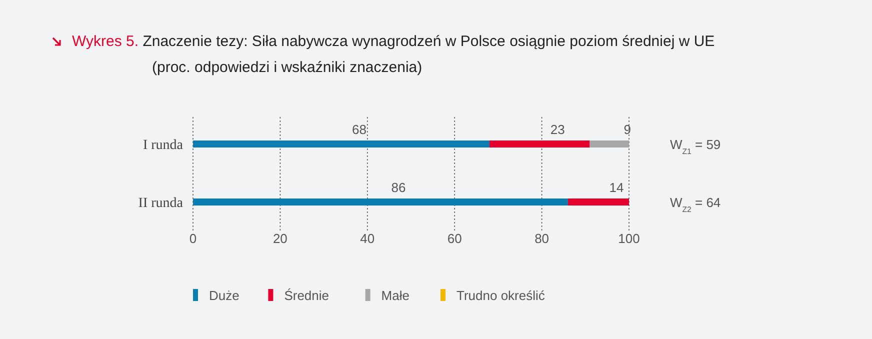  Describe the element at coordinates (367, 238) in the screenshot. I see `x-tick-label: 40` at that location.